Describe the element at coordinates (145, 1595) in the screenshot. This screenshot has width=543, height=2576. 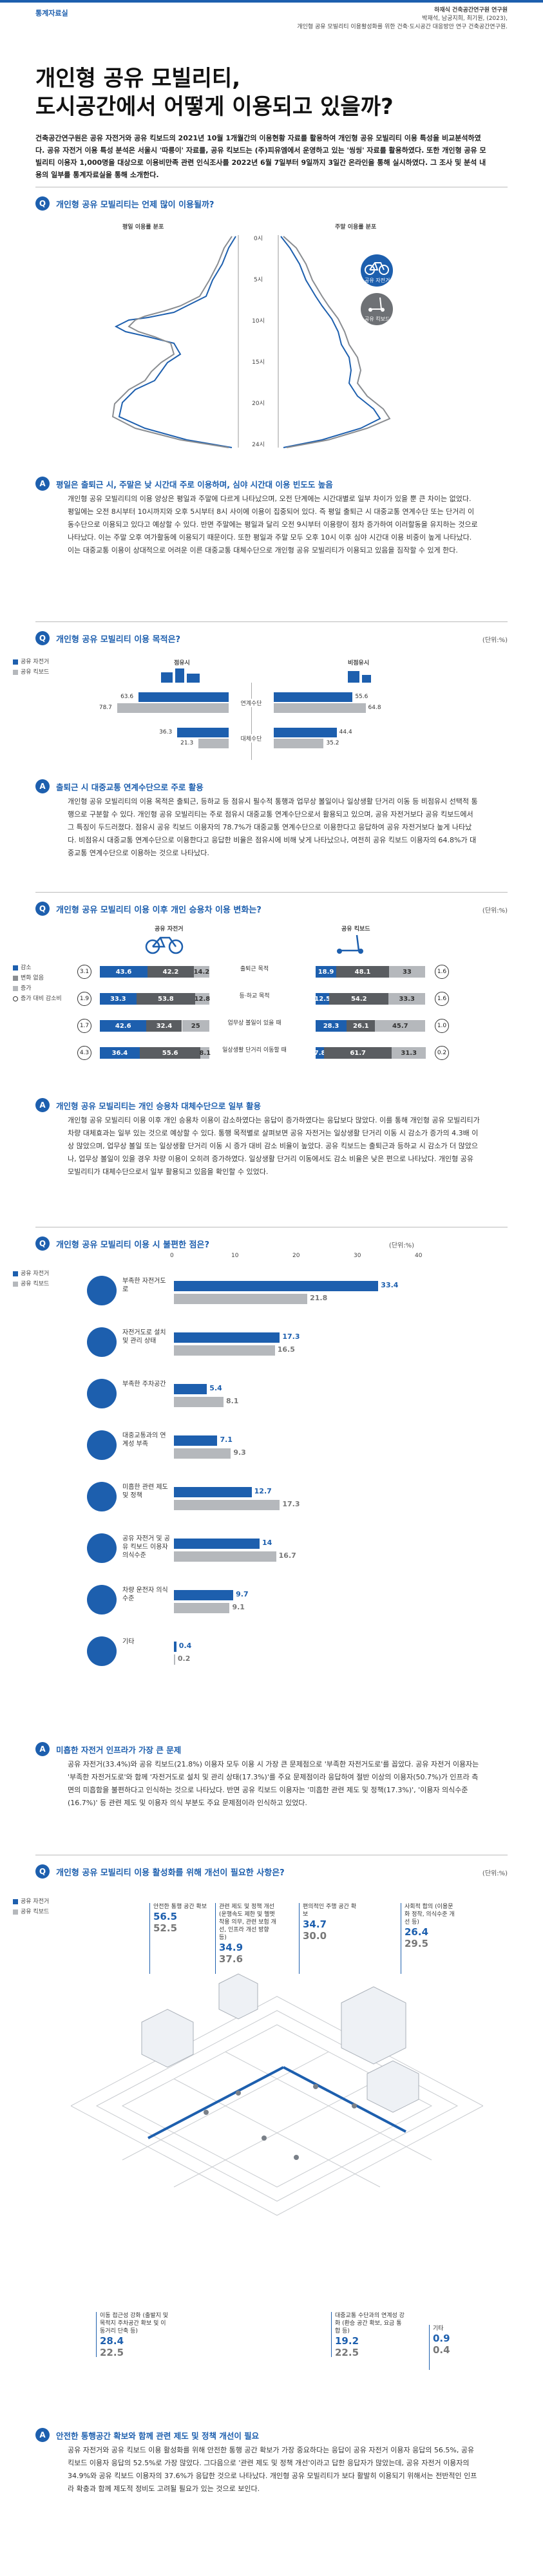
I see `issue-label: 차량 운전자 의식수준` at that location.